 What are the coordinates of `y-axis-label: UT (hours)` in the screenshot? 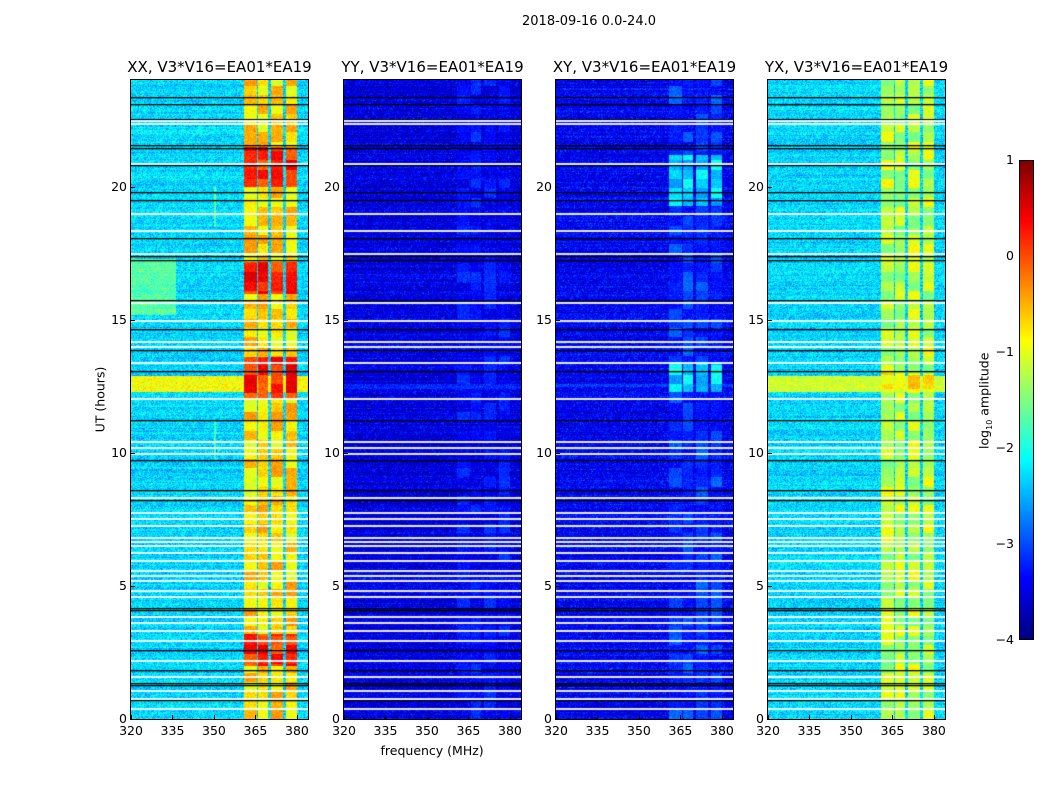 It's located at (100, 399).